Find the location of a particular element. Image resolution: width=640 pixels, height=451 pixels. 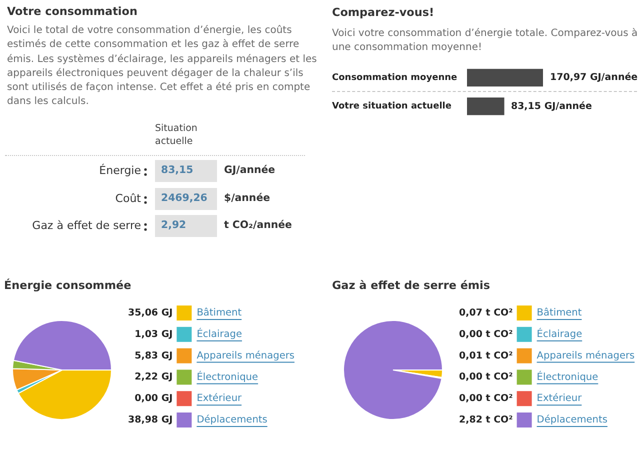

data-label: 2,82 t CO² is located at coordinates (485, 420).